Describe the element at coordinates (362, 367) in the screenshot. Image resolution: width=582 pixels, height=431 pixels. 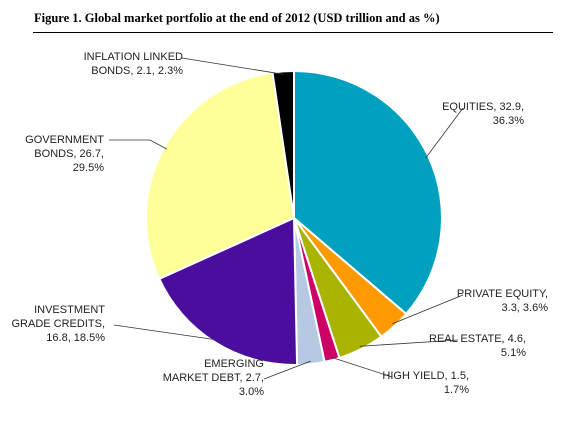
I see `leader-line-high-yield` at that location.